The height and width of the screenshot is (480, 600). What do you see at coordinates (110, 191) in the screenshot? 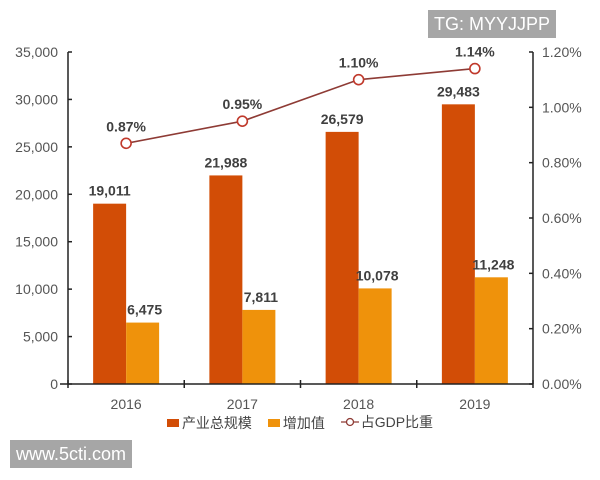
I see `data-label: 19,011` at bounding box center [110, 191].